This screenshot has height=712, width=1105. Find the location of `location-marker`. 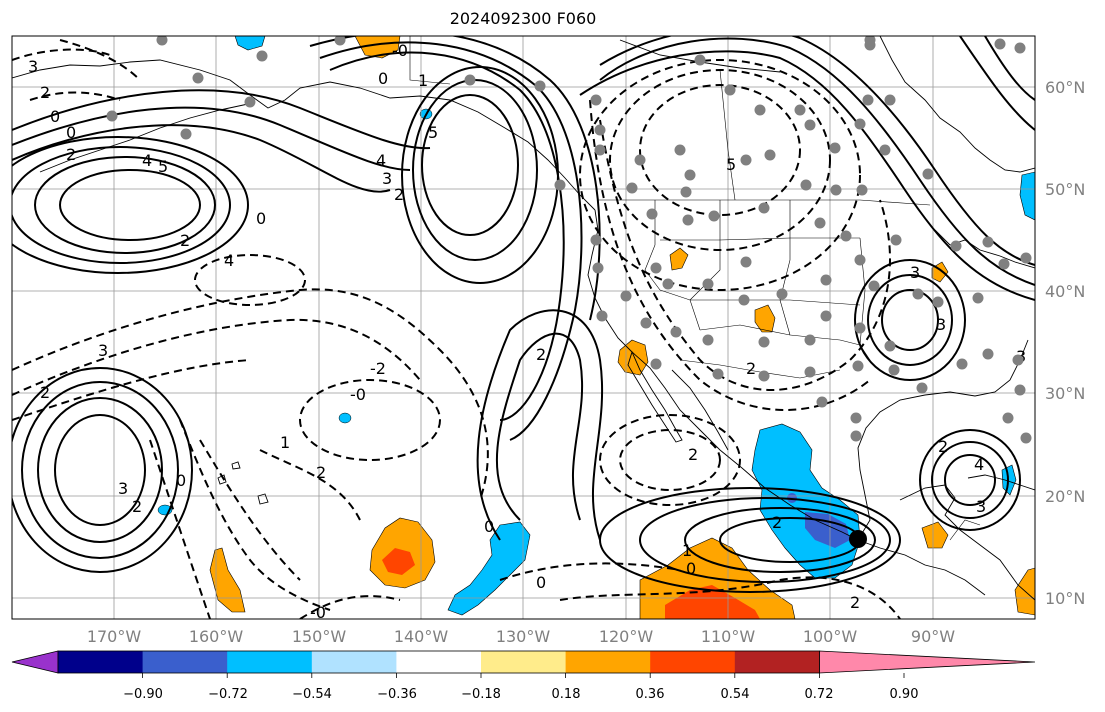

location-marker is located at coordinates (858, 539).